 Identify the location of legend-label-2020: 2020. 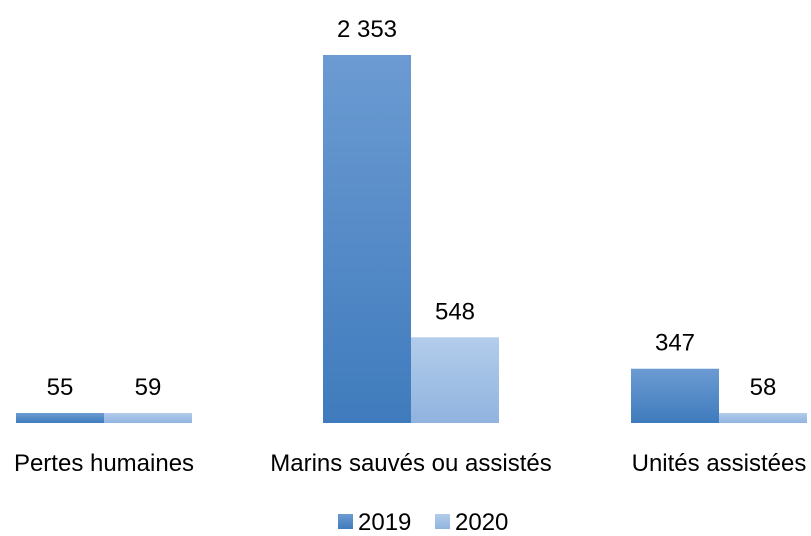
(481, 522).